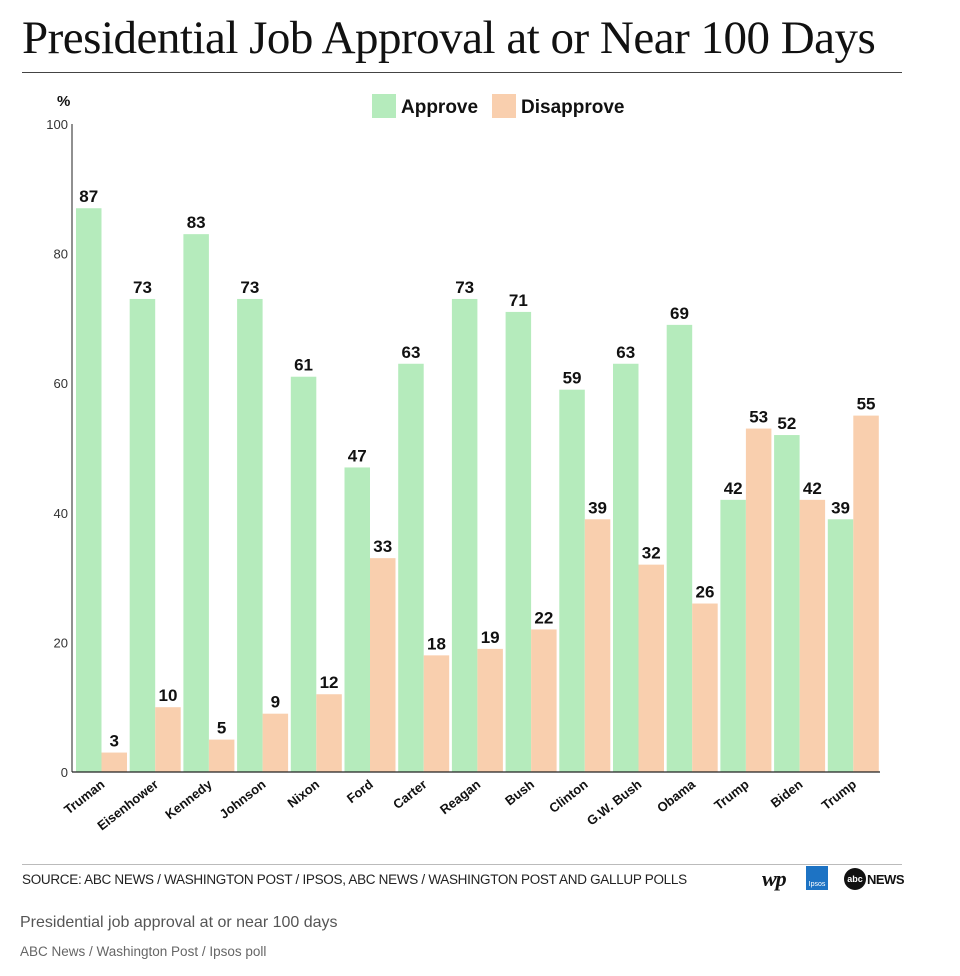 The width and height of the screenshot is (960, 976). I want to click on legend-swatch-approve, so click(384, 106).